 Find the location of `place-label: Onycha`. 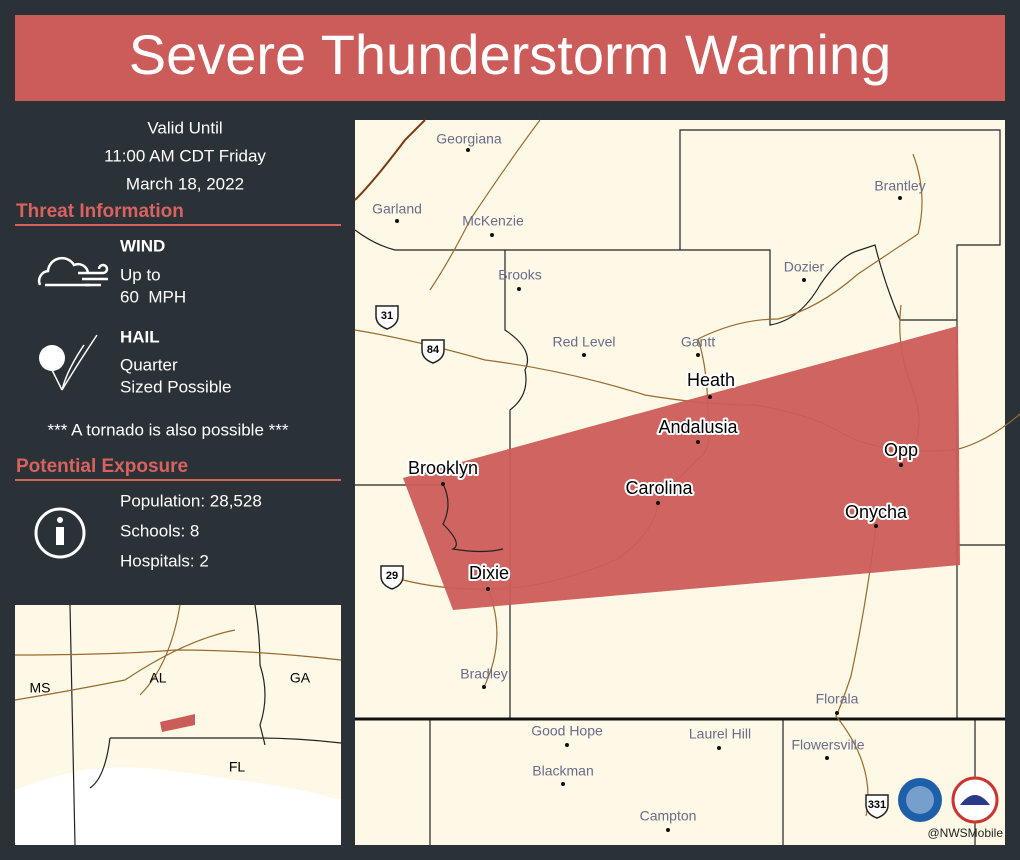

place-label: Onycha is located at coordinates (876, 512).